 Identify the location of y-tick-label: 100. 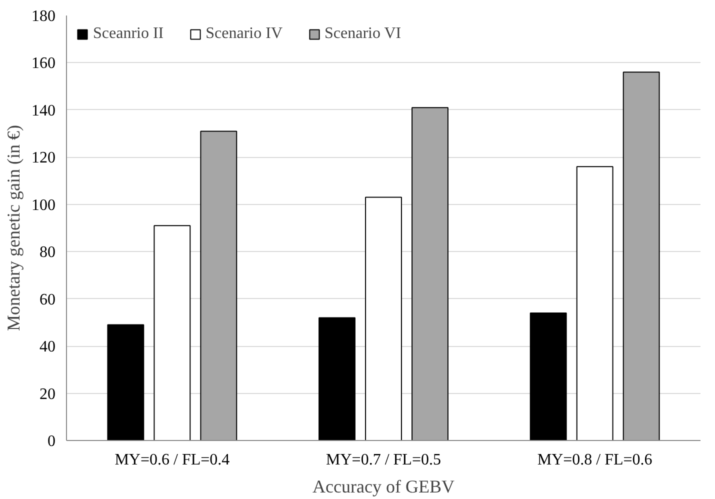
(44, 205).